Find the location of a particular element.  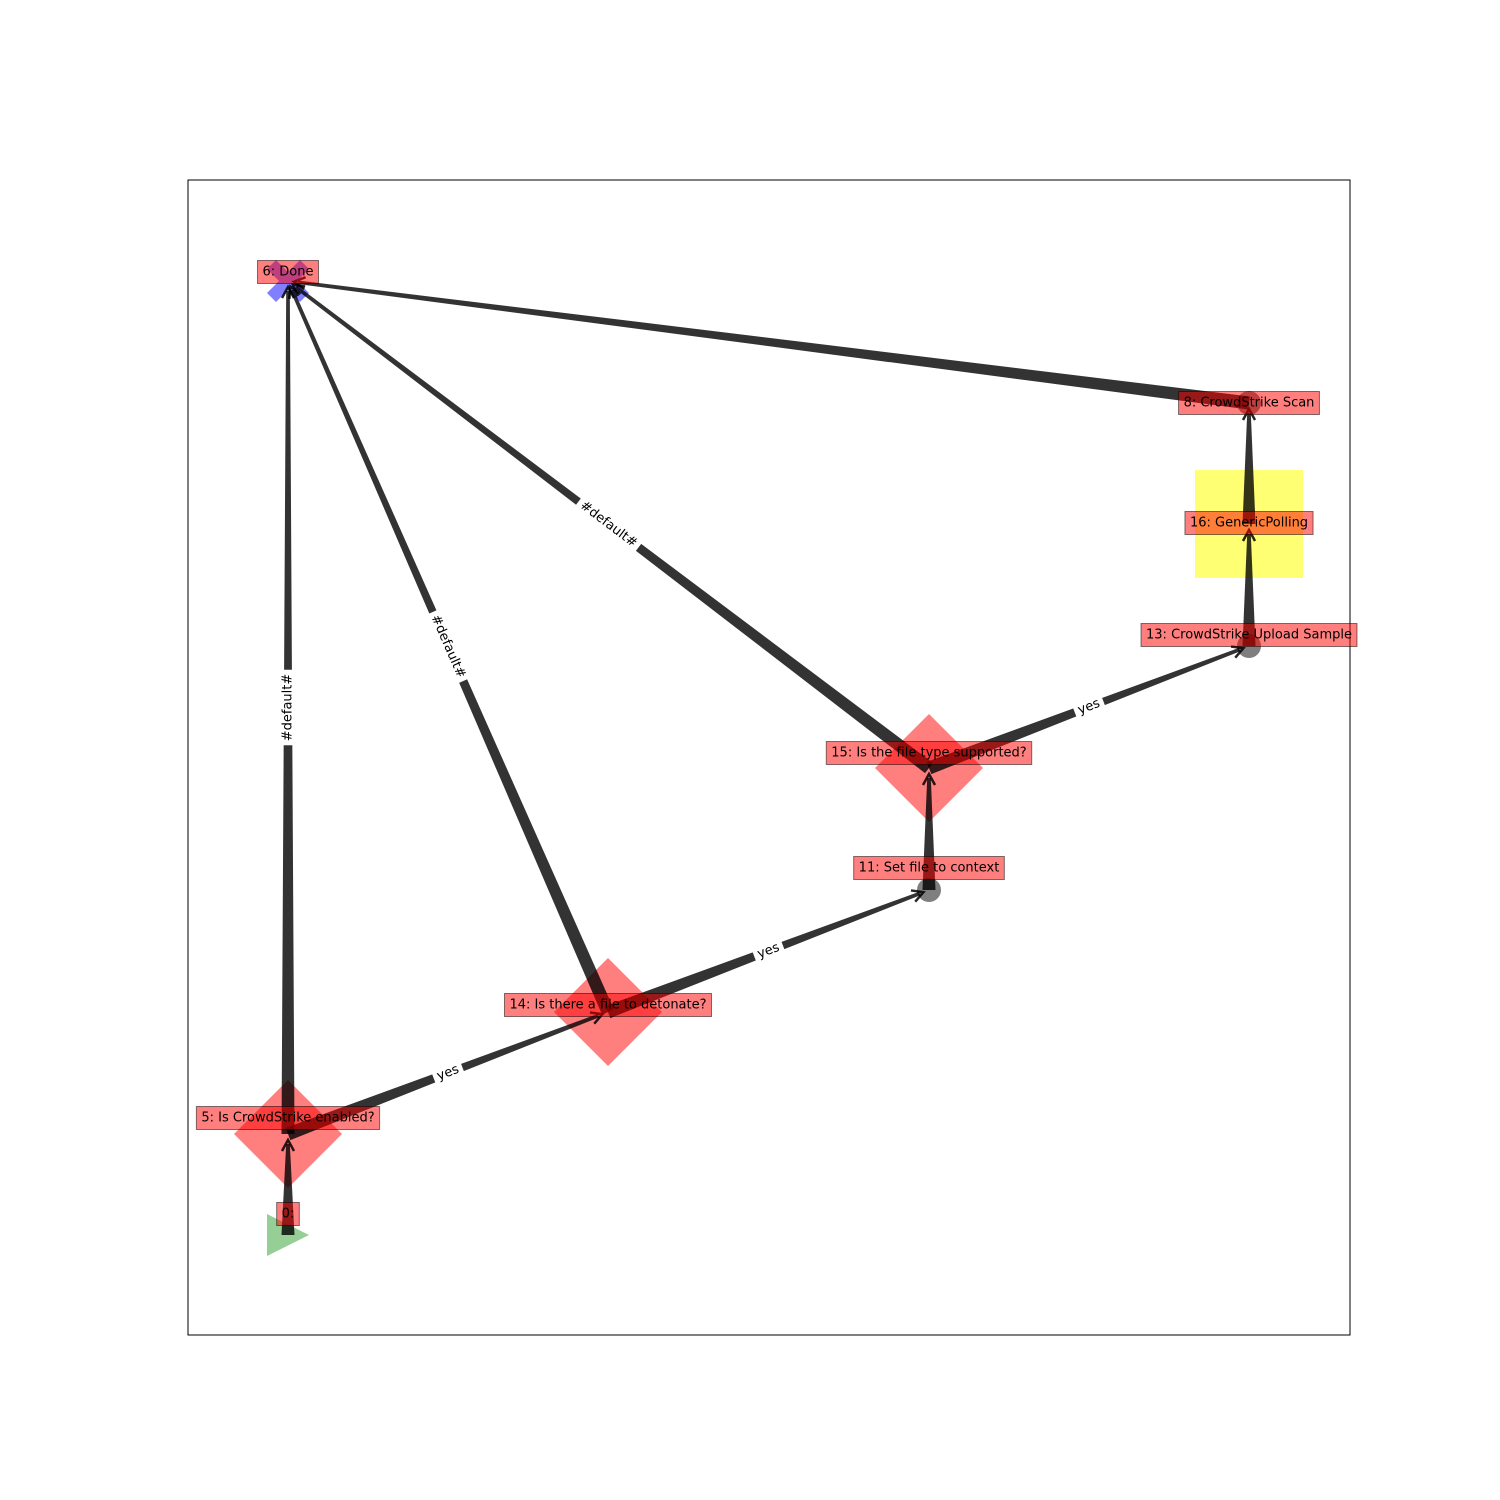

node-16-label: 16: GenericPolling is located at coordinates (1249, 523).